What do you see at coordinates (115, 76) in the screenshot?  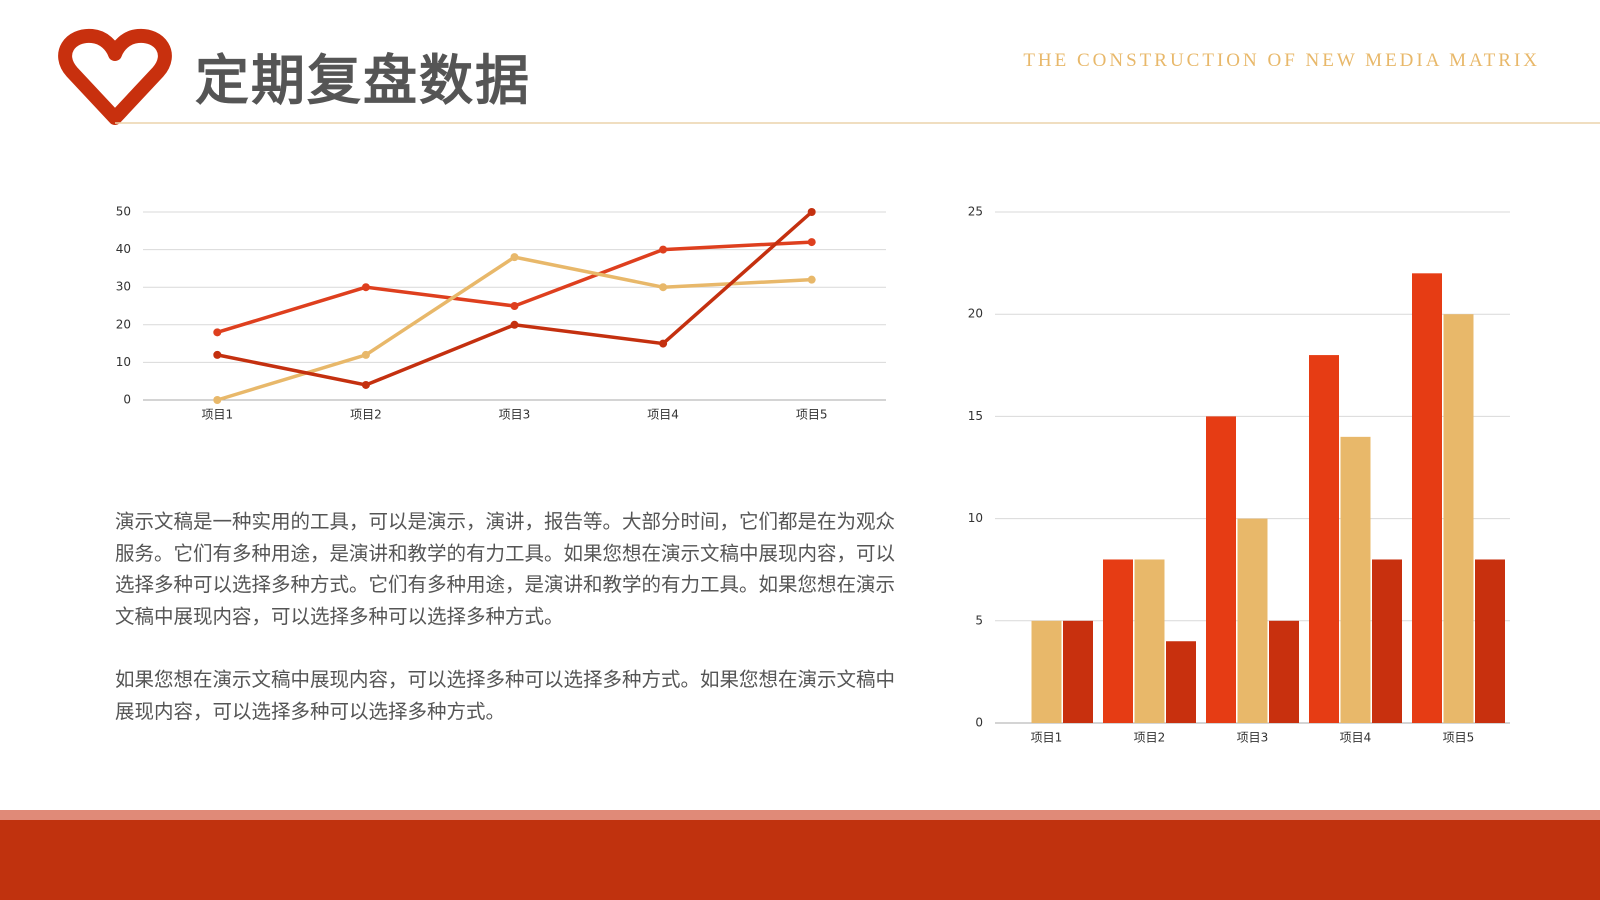 I see `heart-icon` at bounding box center [115, 76].